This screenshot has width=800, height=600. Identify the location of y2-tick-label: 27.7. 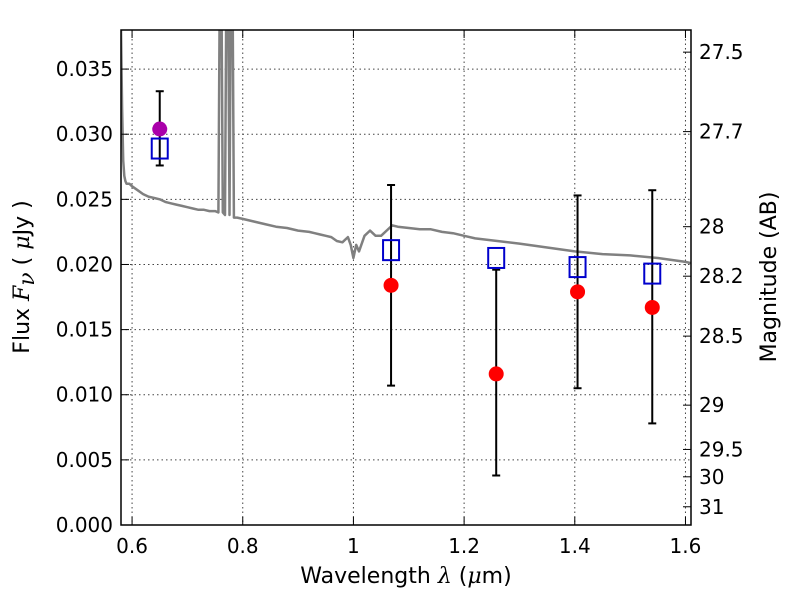
(721, 132).